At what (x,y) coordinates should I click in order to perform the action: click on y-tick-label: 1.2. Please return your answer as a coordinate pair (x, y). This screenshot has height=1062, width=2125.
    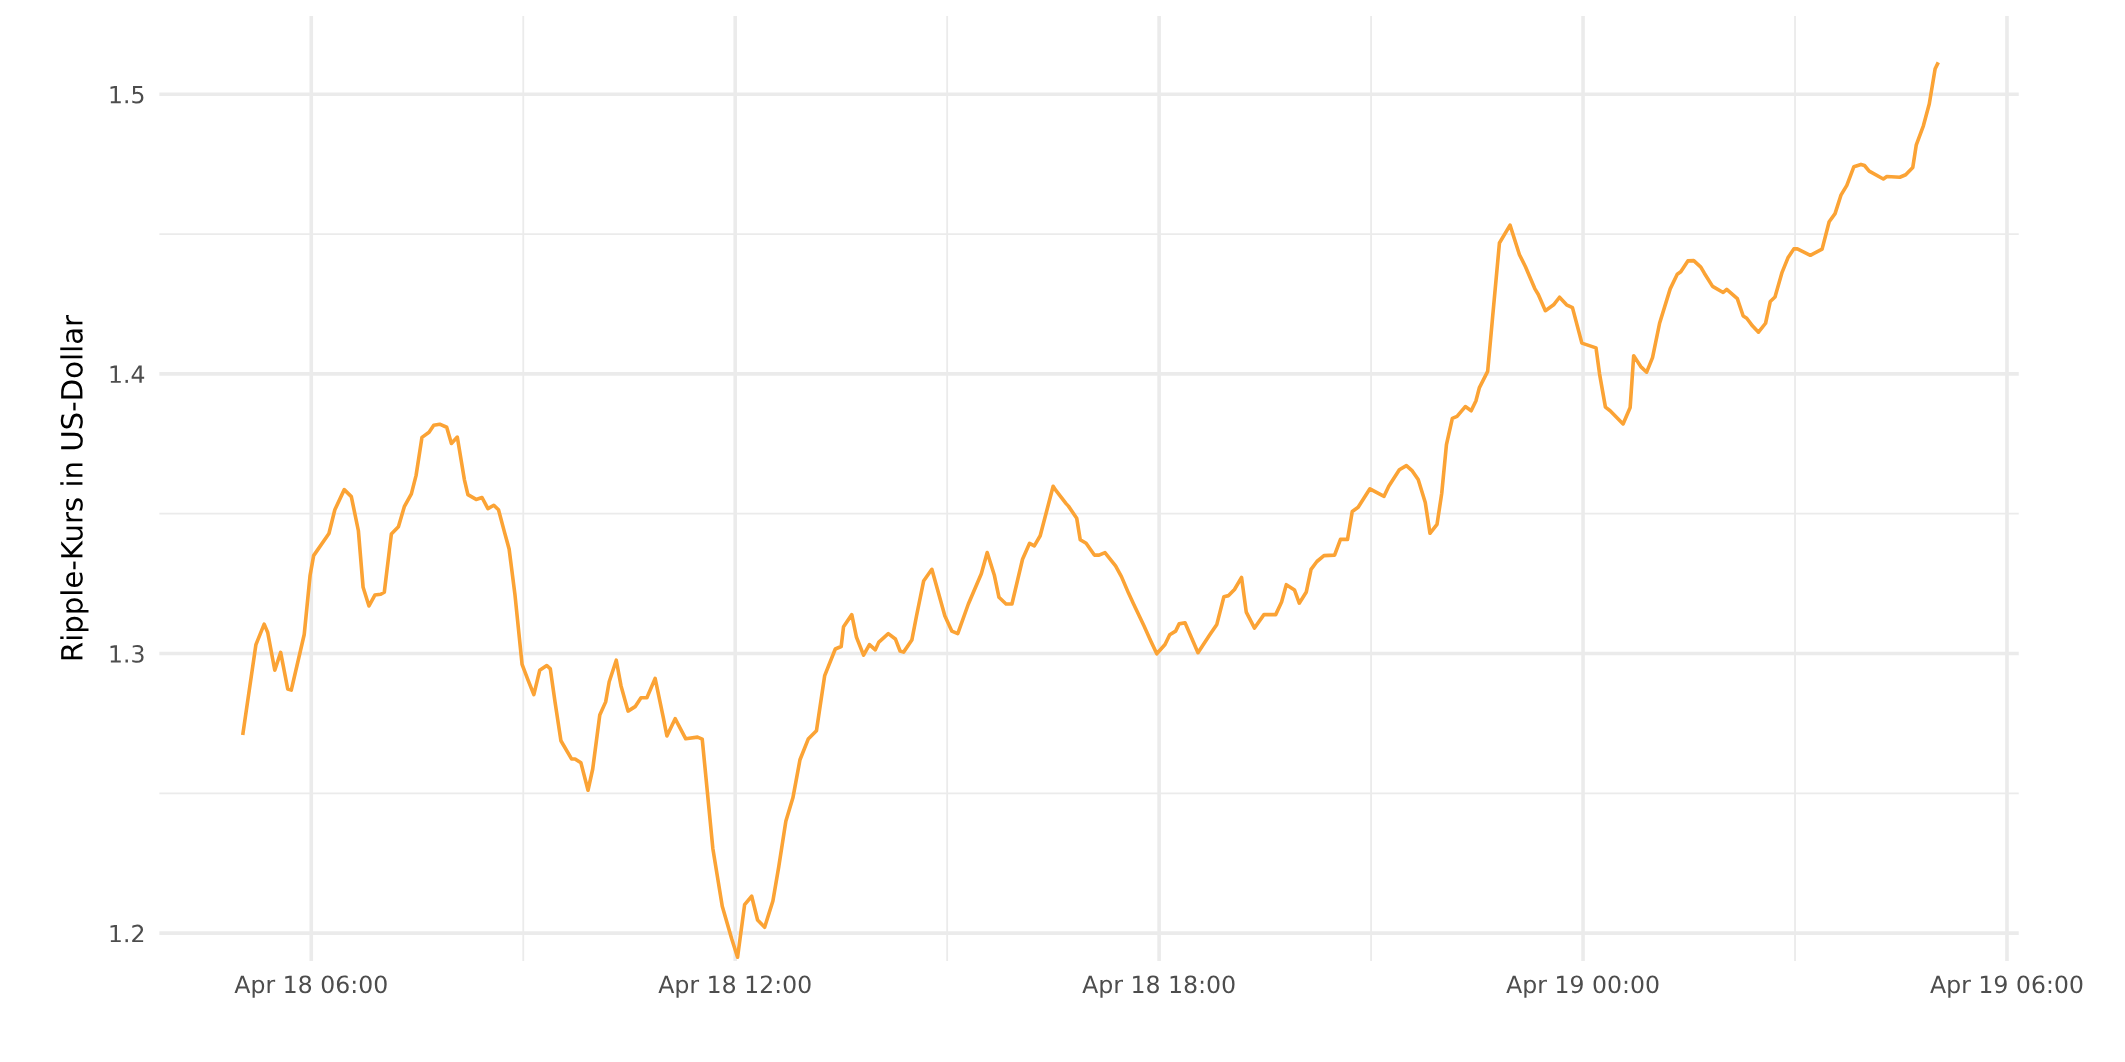
    Looking at the image, I should click on (127, 933).